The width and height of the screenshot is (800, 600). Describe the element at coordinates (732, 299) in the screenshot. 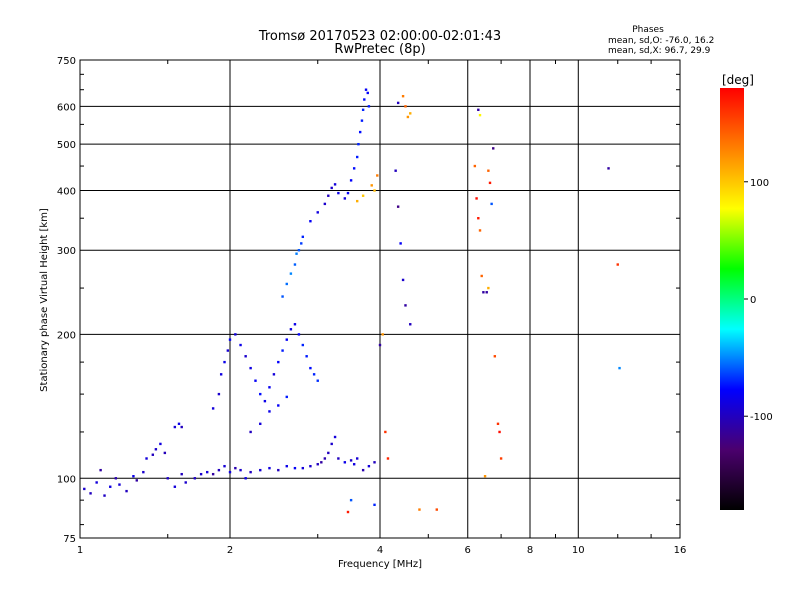

I see `colorbar` at that location.